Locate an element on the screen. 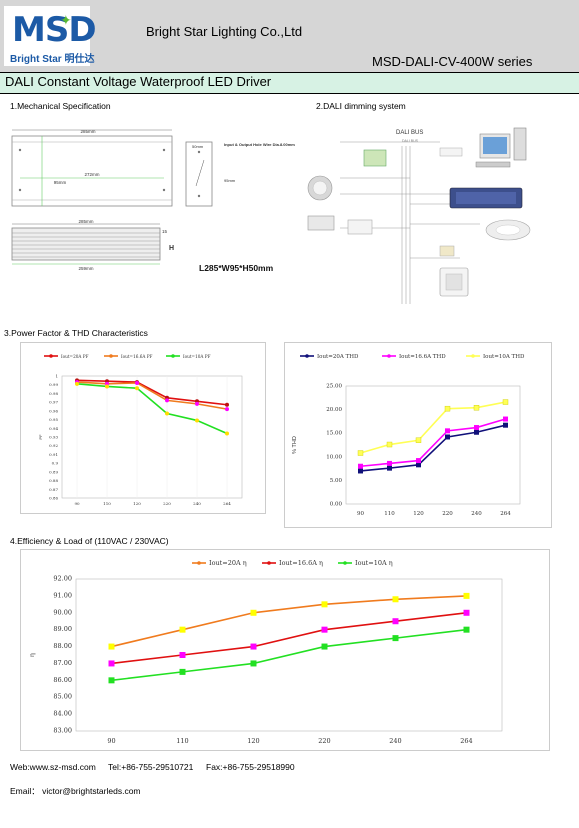 The image size is (579, 828). y-axis-label: % THD is located at coordinates (295, 445).